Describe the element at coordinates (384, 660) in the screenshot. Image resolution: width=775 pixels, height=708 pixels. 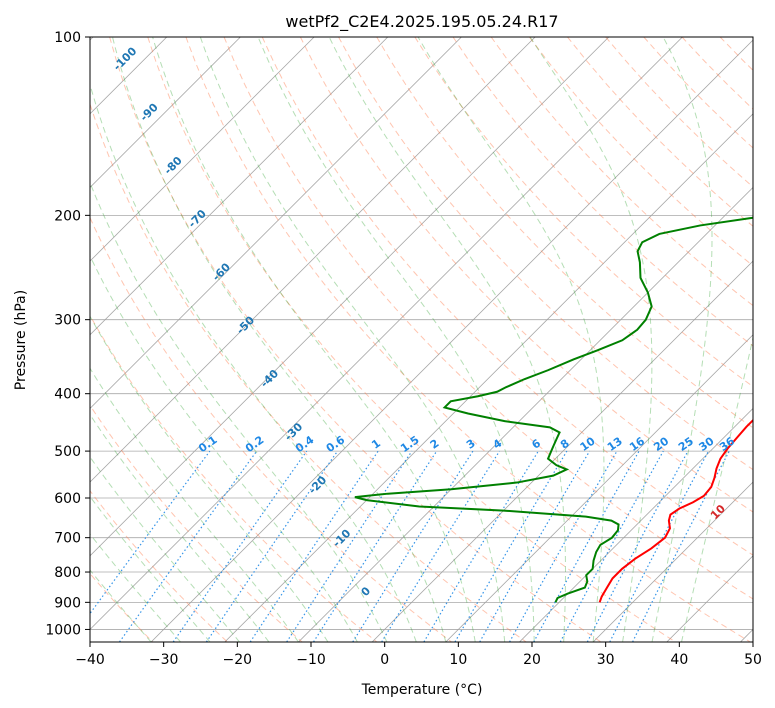
I see `x-tick-label: 0` at that location.